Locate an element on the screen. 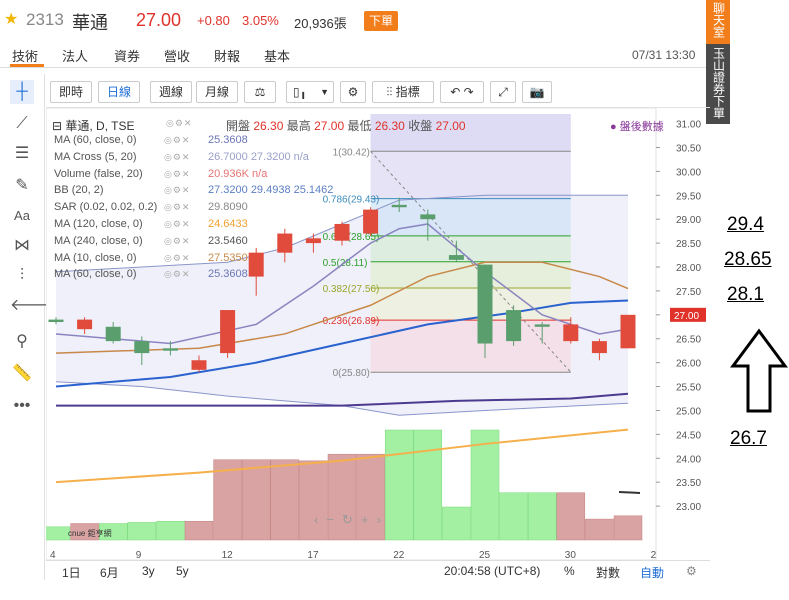 The width and height of the screenshot is (789, 600). range-1d: 1日 is located at coordinates (71, 573).